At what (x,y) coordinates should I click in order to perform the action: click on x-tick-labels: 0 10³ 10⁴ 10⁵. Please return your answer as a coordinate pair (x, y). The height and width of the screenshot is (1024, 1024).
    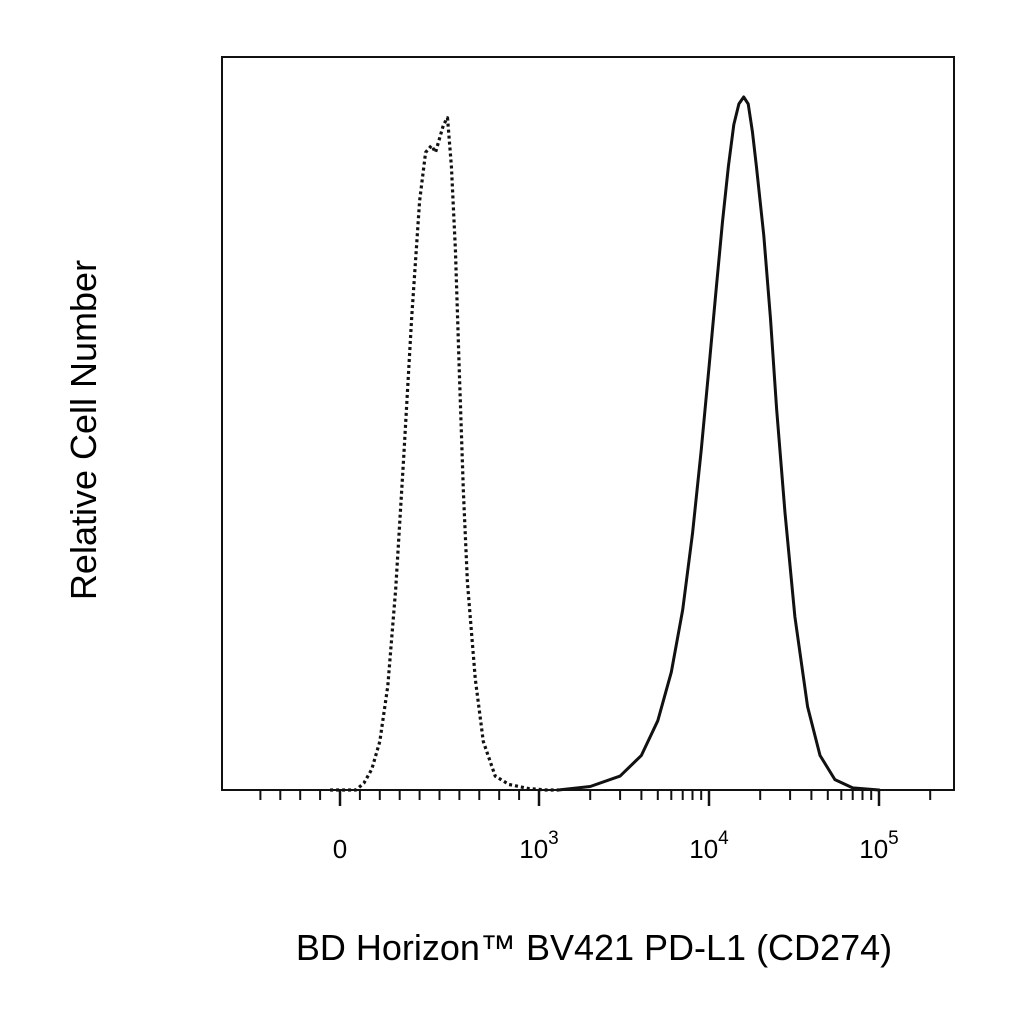
    Looking at the image, I should click on (616, 846).